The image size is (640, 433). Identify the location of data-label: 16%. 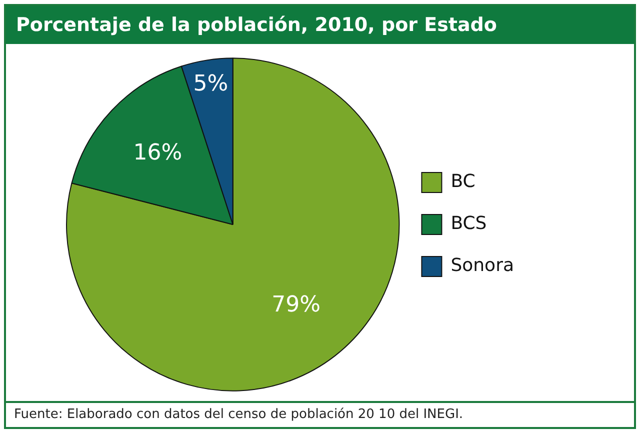
(157, 153).